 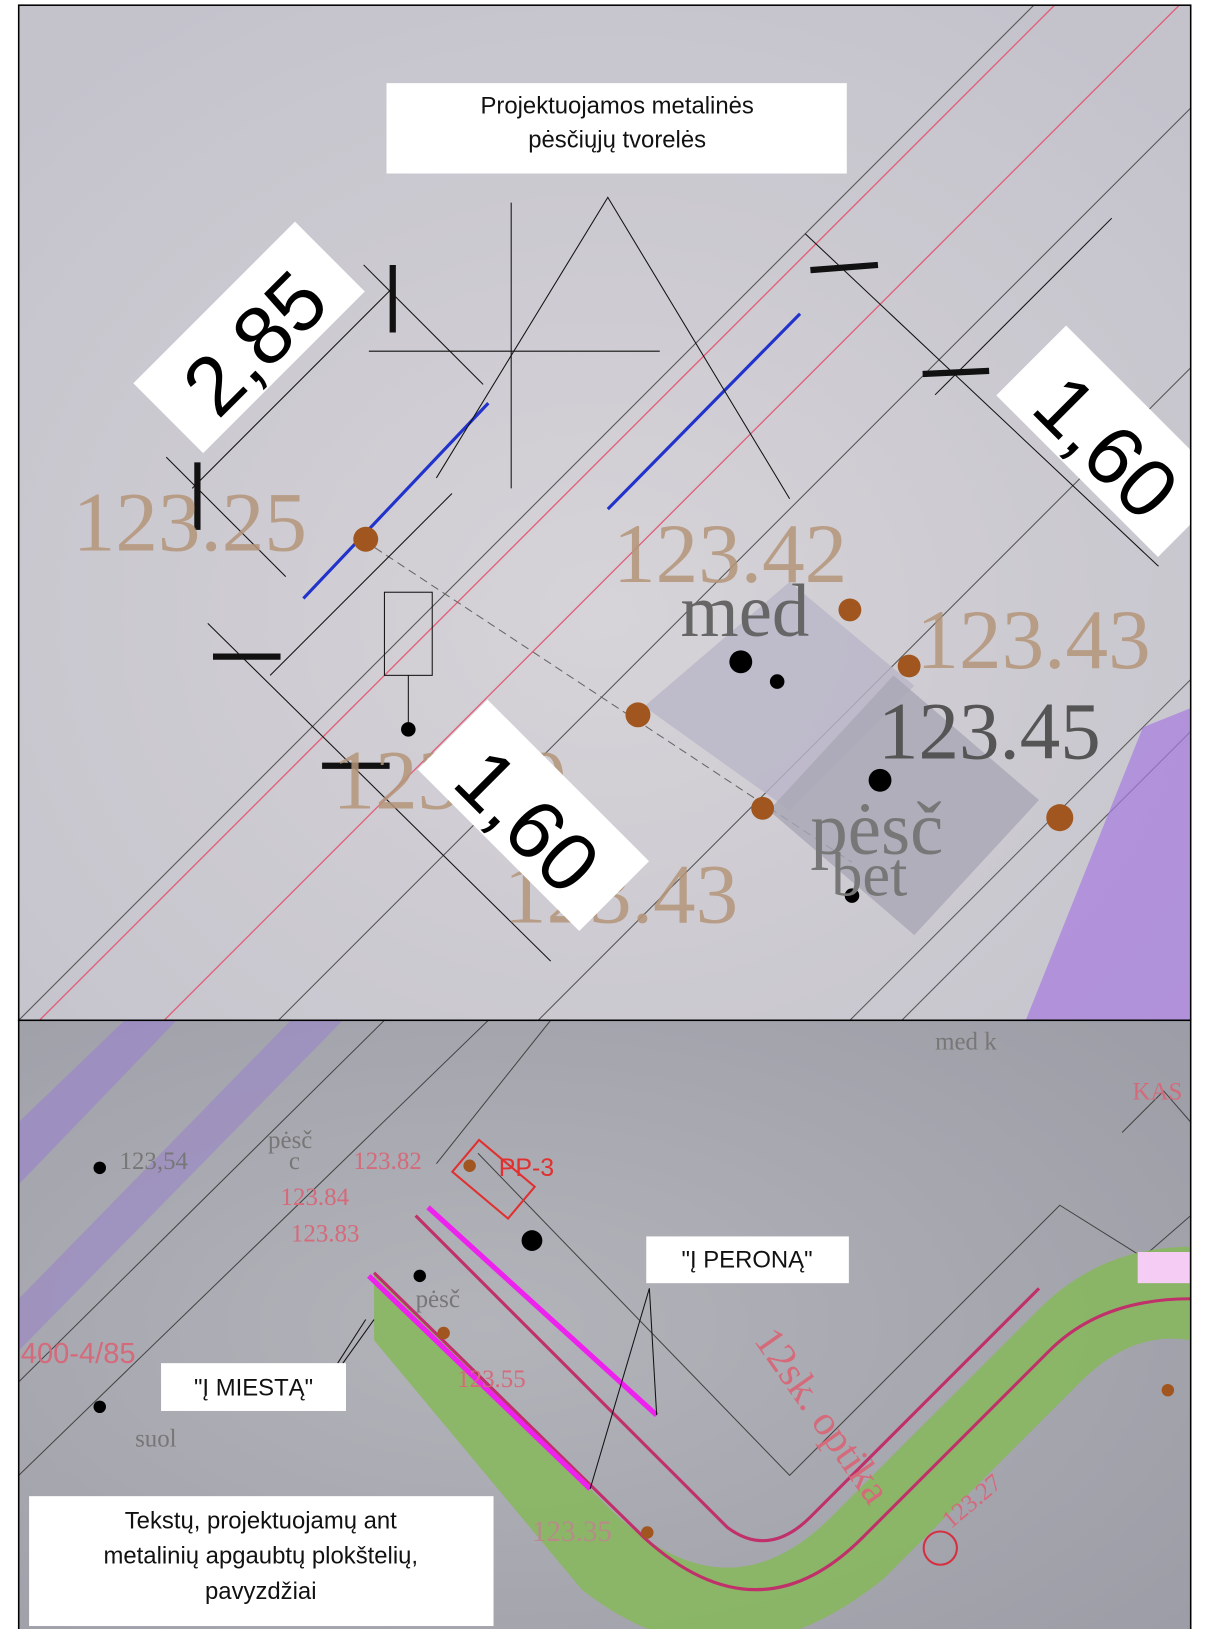 I want to click on callout-text: "Į MIESTĄ", so click(x=253, y=1387).